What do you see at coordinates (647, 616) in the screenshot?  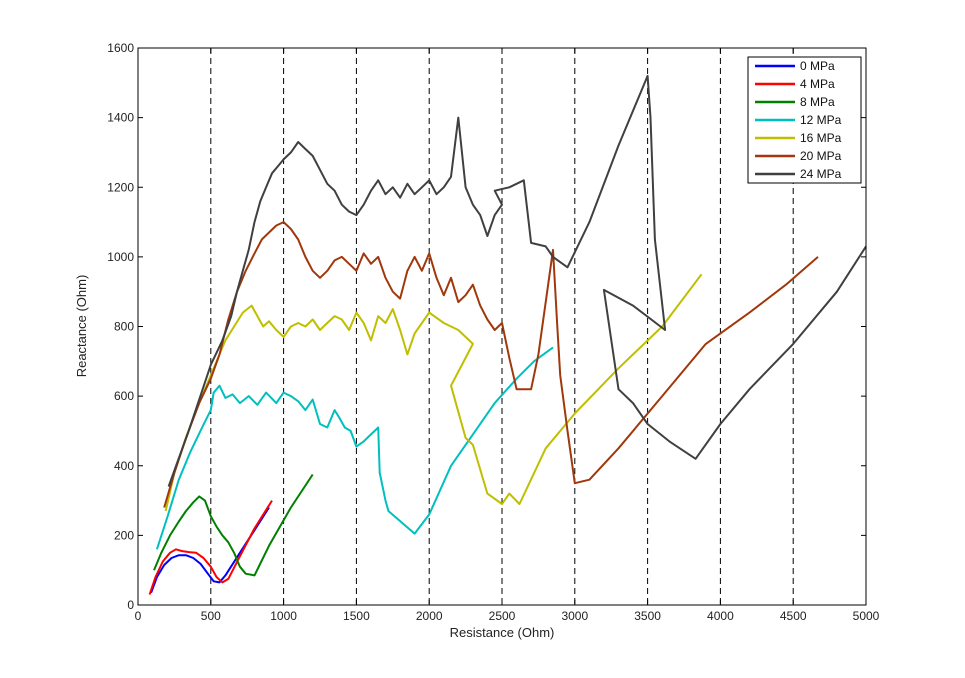 I see `x-tick-label: 3500` at bounding box center [647, 616].